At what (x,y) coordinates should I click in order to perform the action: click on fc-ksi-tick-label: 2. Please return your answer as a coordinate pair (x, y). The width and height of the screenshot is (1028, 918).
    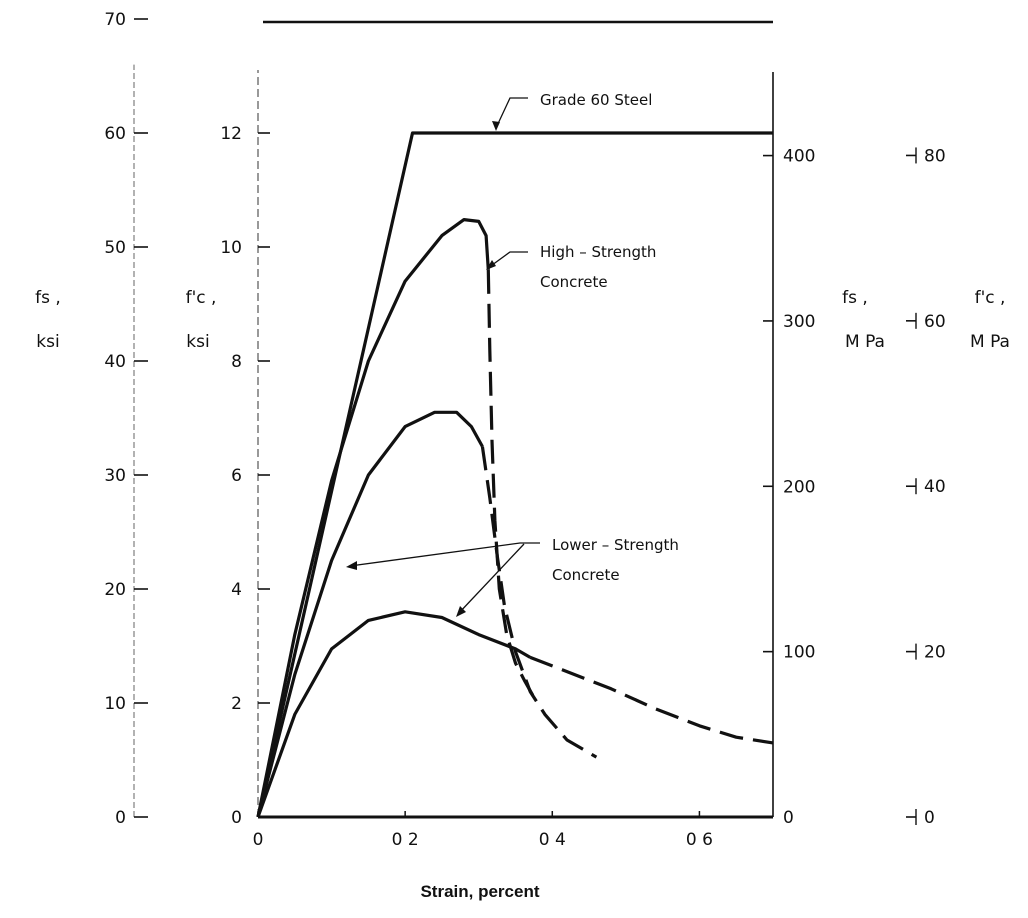
    Looking at the image, I should click on (236, 704).